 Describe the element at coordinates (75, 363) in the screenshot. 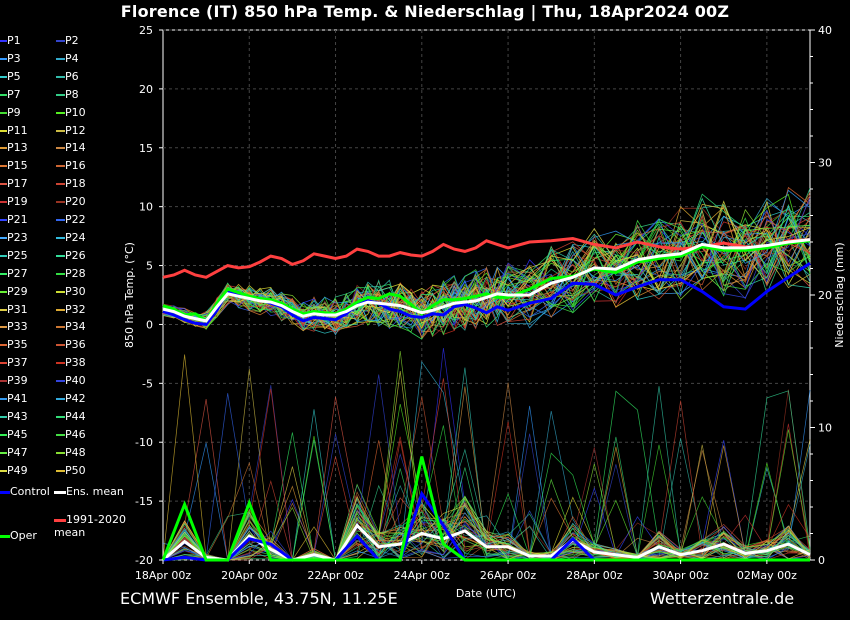

I see `legend-label: P38` at that location.